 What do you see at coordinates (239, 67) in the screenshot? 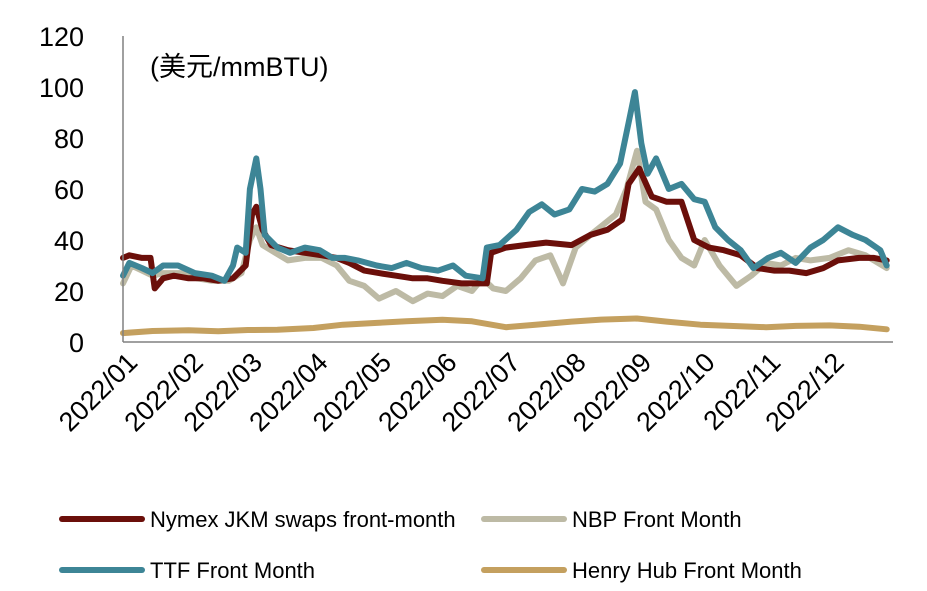
I see `unit-label: (美元/mmBTU)` at bounding box center [239, 67].